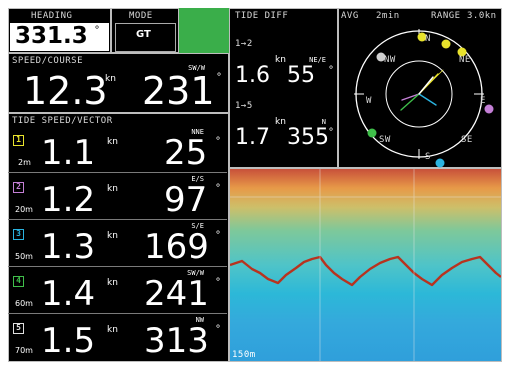 The width and height of the screenshot is (510, 370). What do you see at coordinates (176, 247) in the screenshot?
I see `layer-course: 169` at bounding box center [176, 247].